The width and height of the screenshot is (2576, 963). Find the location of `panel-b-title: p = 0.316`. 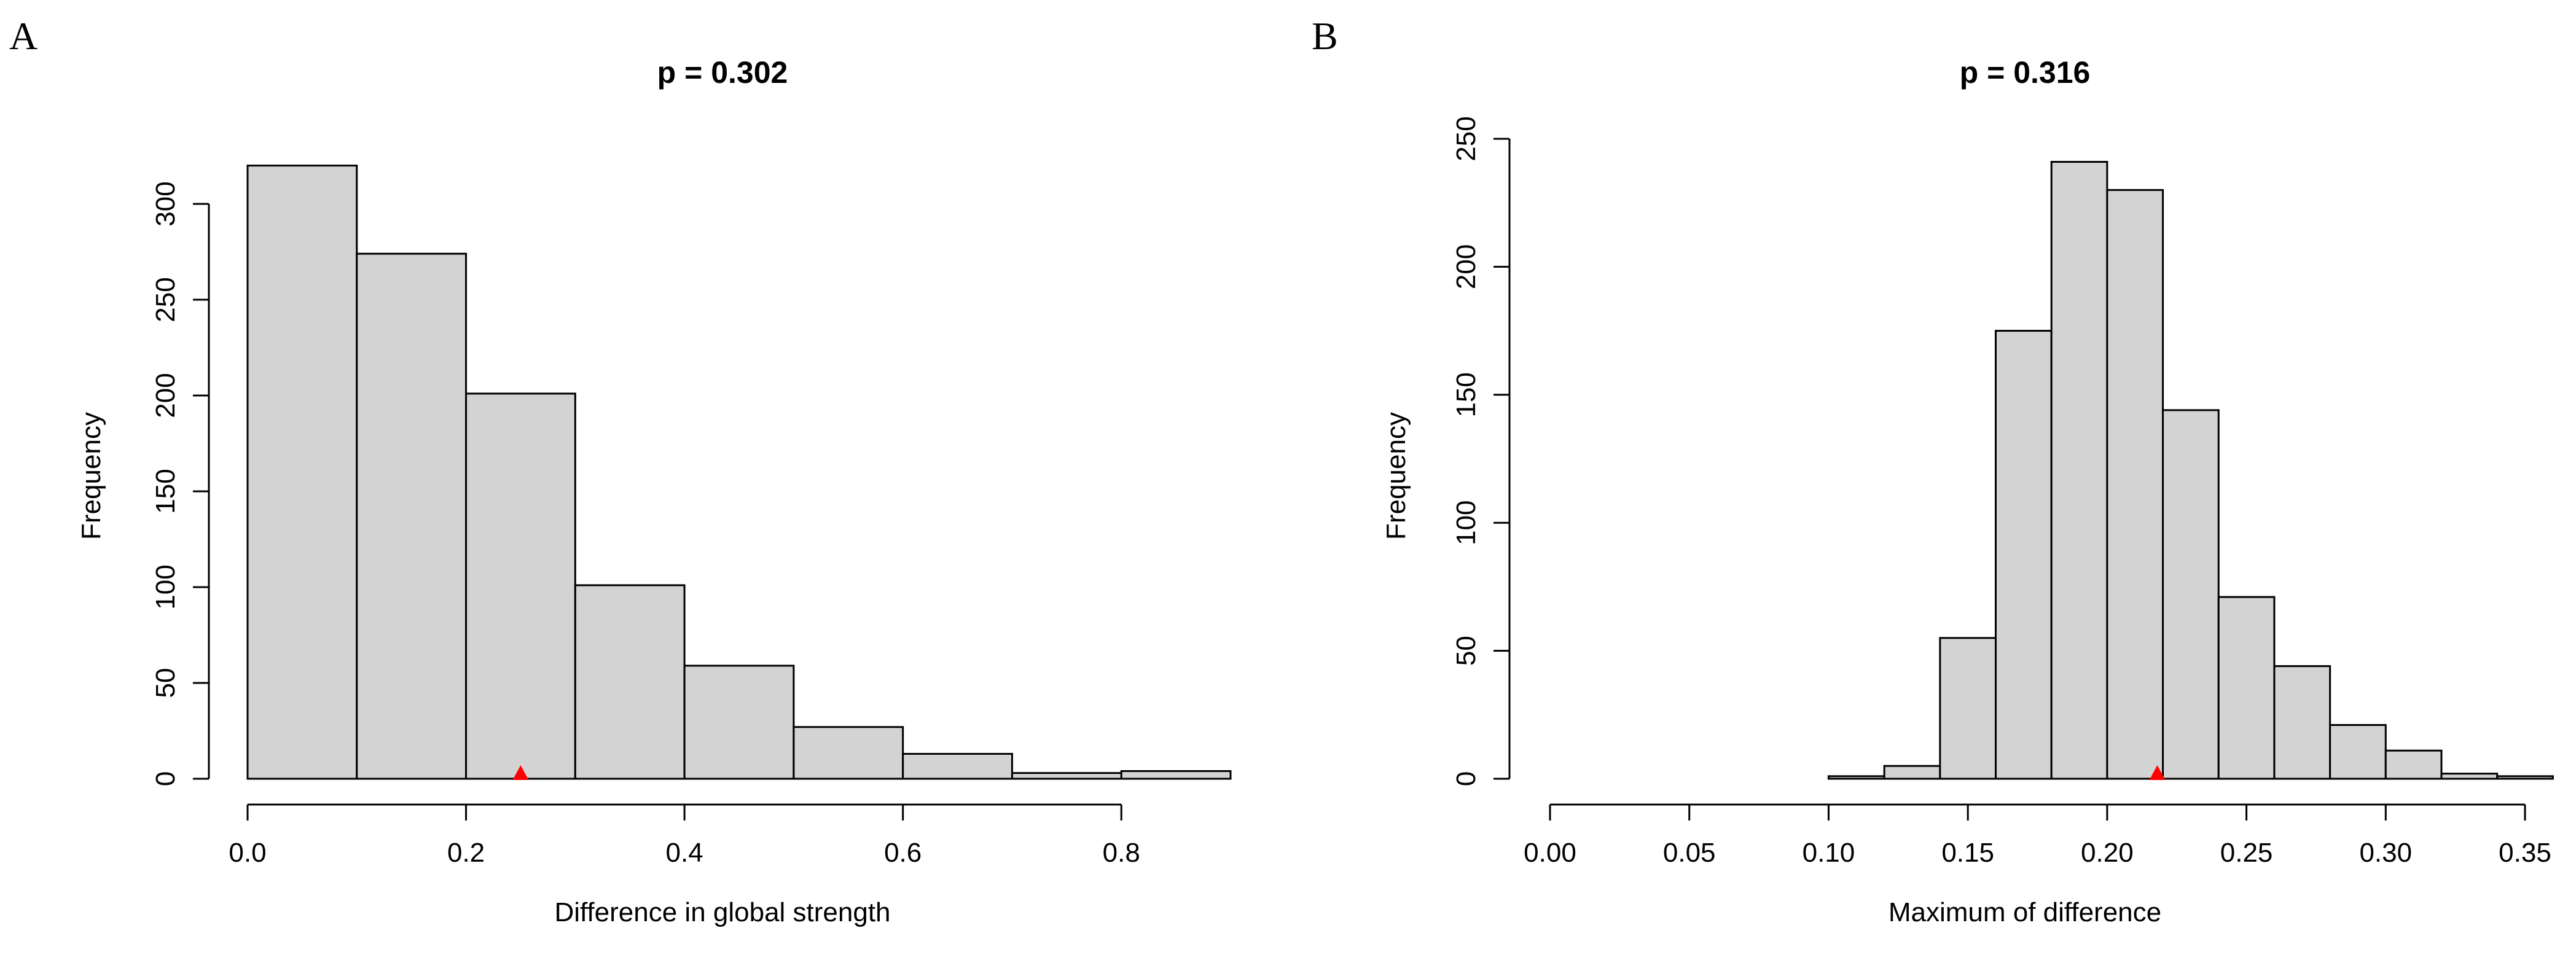

panel-b-title: p = 0.316 is located at coordinates (2025, 73).